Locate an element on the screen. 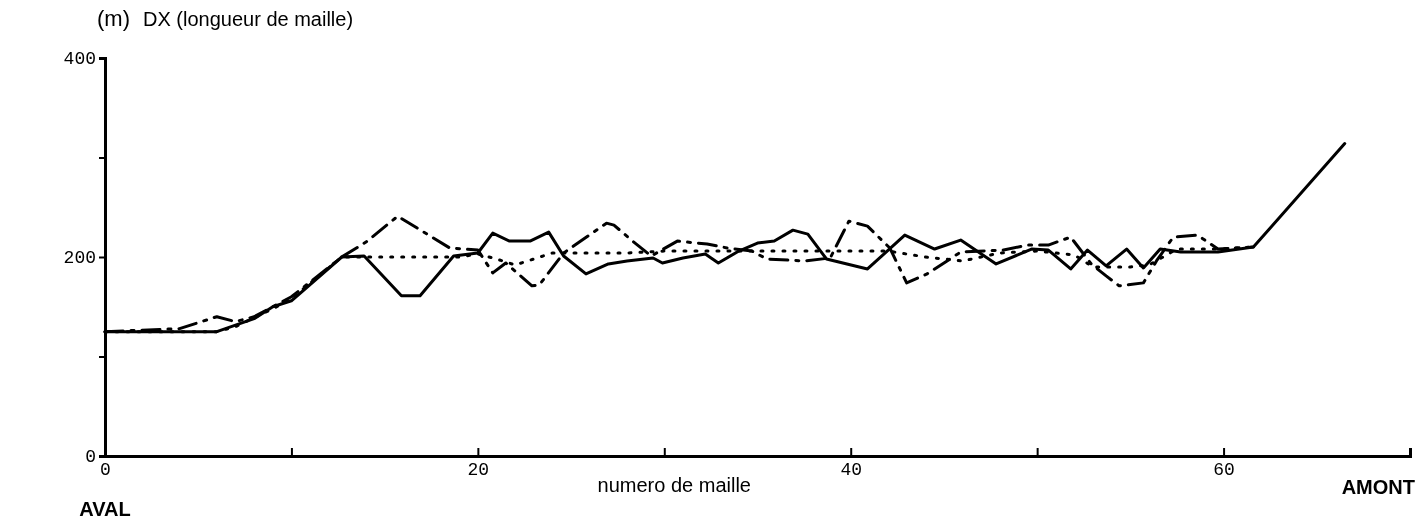  text: AMONT is located at coordinates (1378, 487).